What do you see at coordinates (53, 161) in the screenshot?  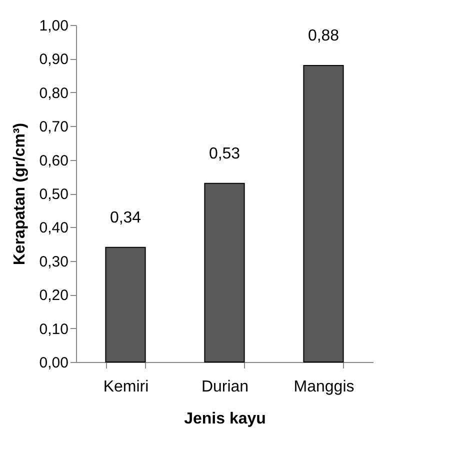 I see `y-tick-label: 0,60` at bounding box center [53, 161].